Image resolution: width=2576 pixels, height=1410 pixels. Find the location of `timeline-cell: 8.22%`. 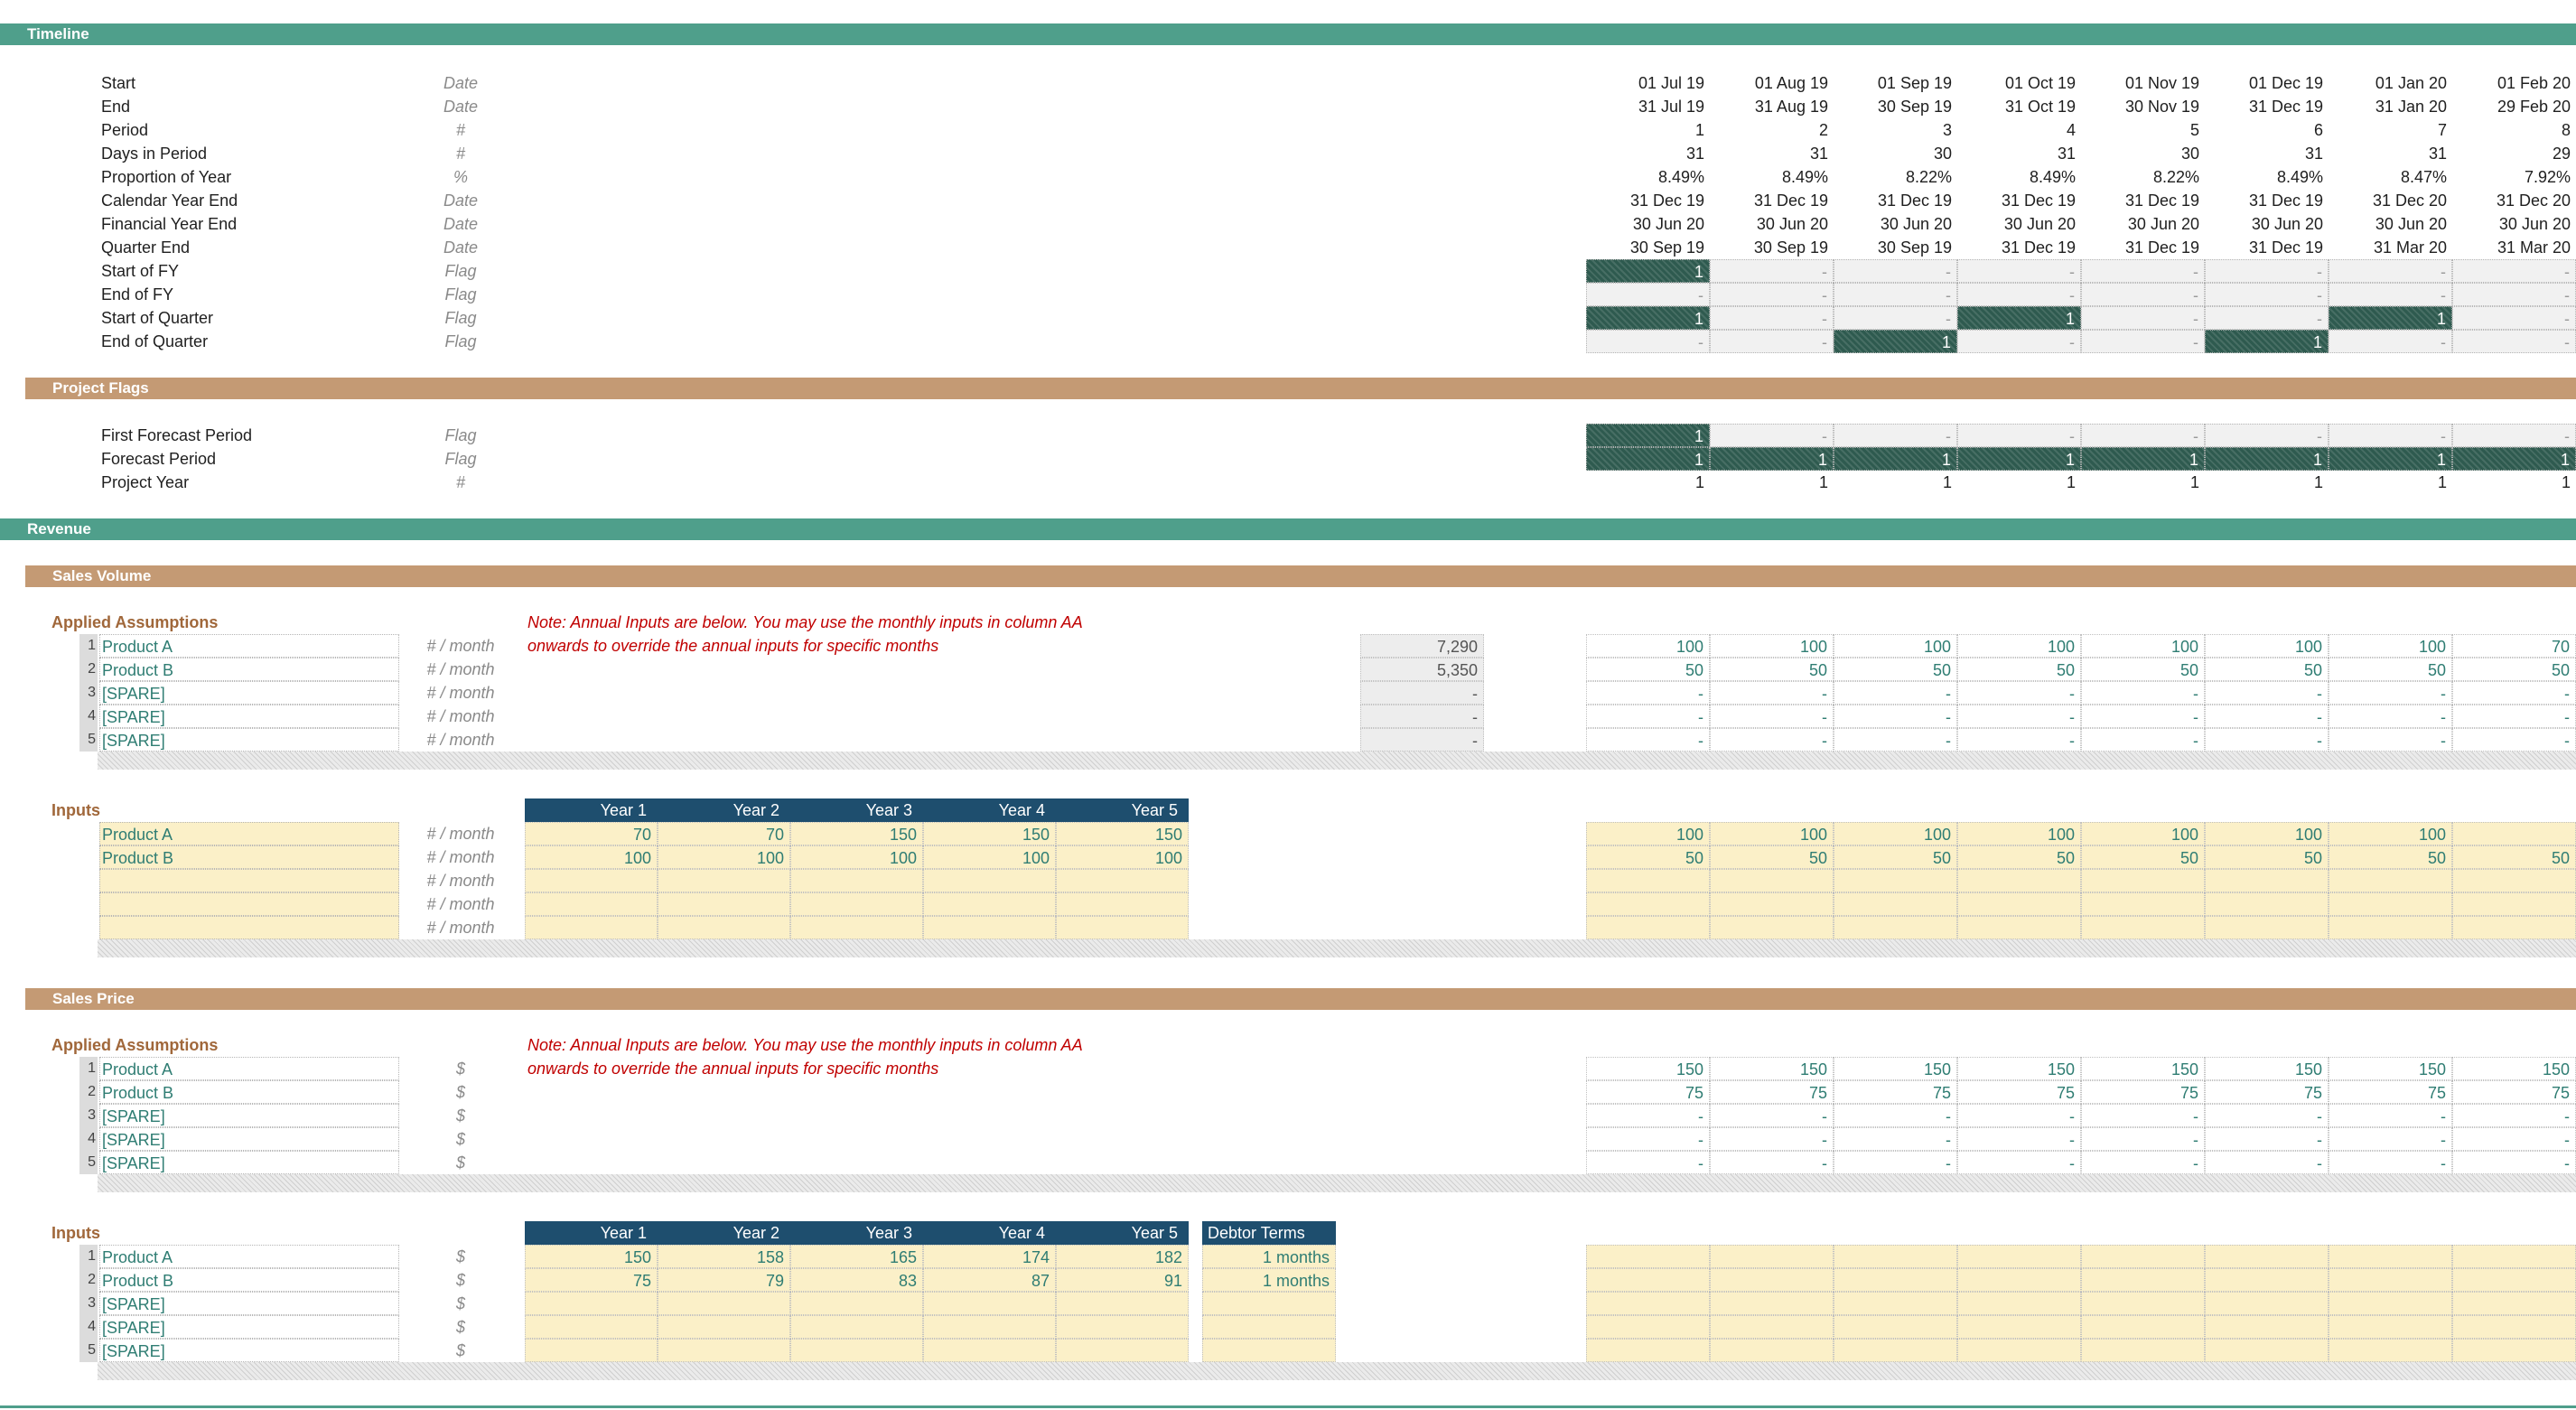

timeline-cell: 8.22% is located at coordinates (2175, 177).